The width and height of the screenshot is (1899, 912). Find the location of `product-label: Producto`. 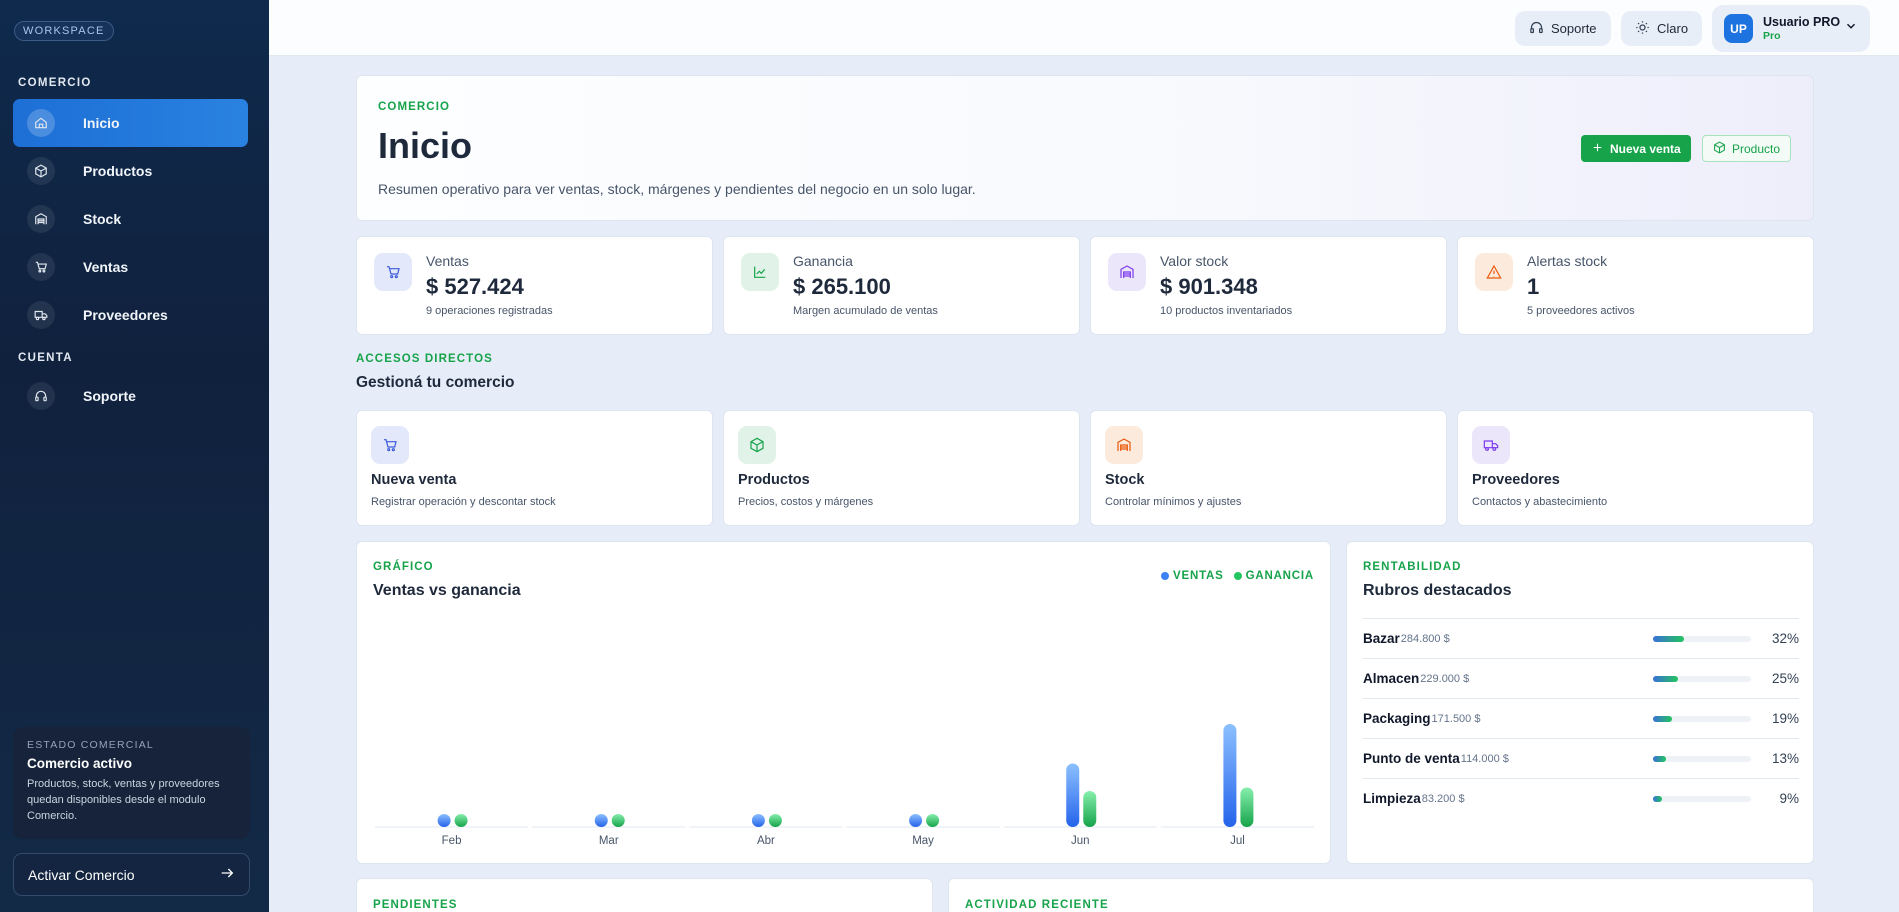

product-label: Producto is located at coordinates (1756, 148).